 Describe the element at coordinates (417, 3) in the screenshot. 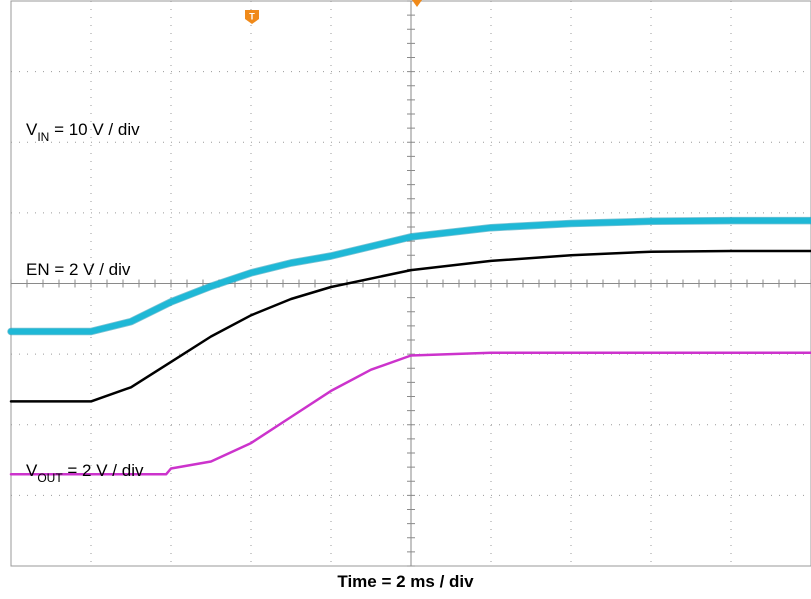

I see `trigger-position-icon` at that location.